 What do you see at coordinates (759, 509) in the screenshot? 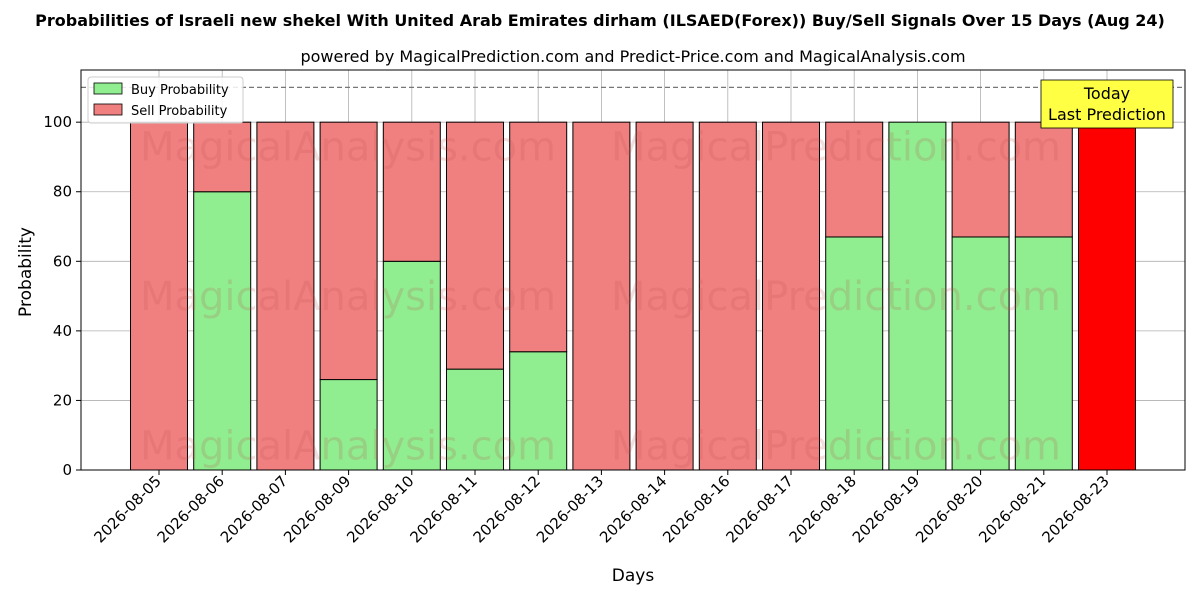
I see `x-tick-label: 2026-08-17` at bounding box center [759, 509].